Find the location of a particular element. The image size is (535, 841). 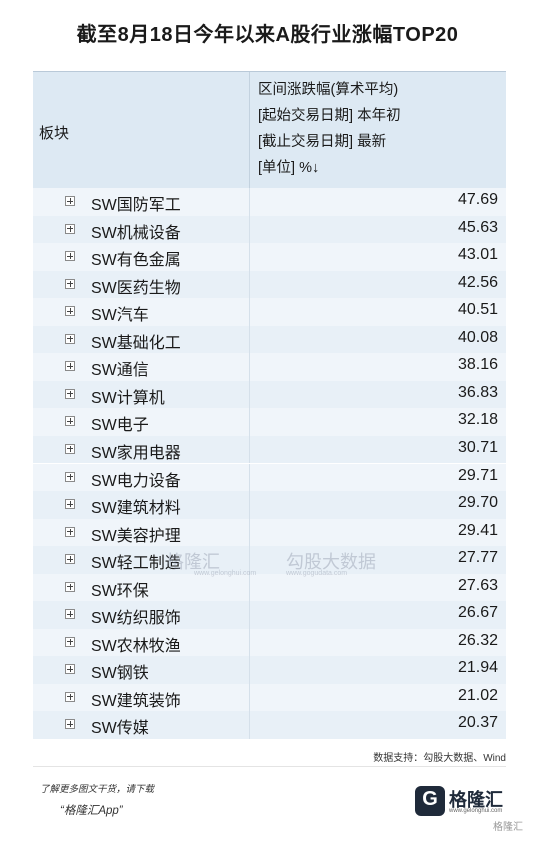

column-header-sector: 板块 is located at coordinates (141, 130).